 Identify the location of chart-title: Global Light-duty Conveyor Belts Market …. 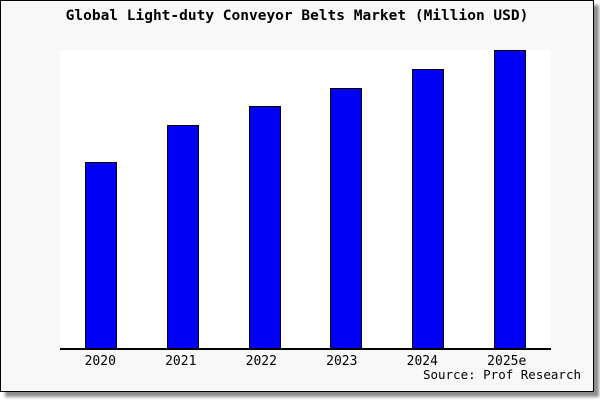
(297, 16).